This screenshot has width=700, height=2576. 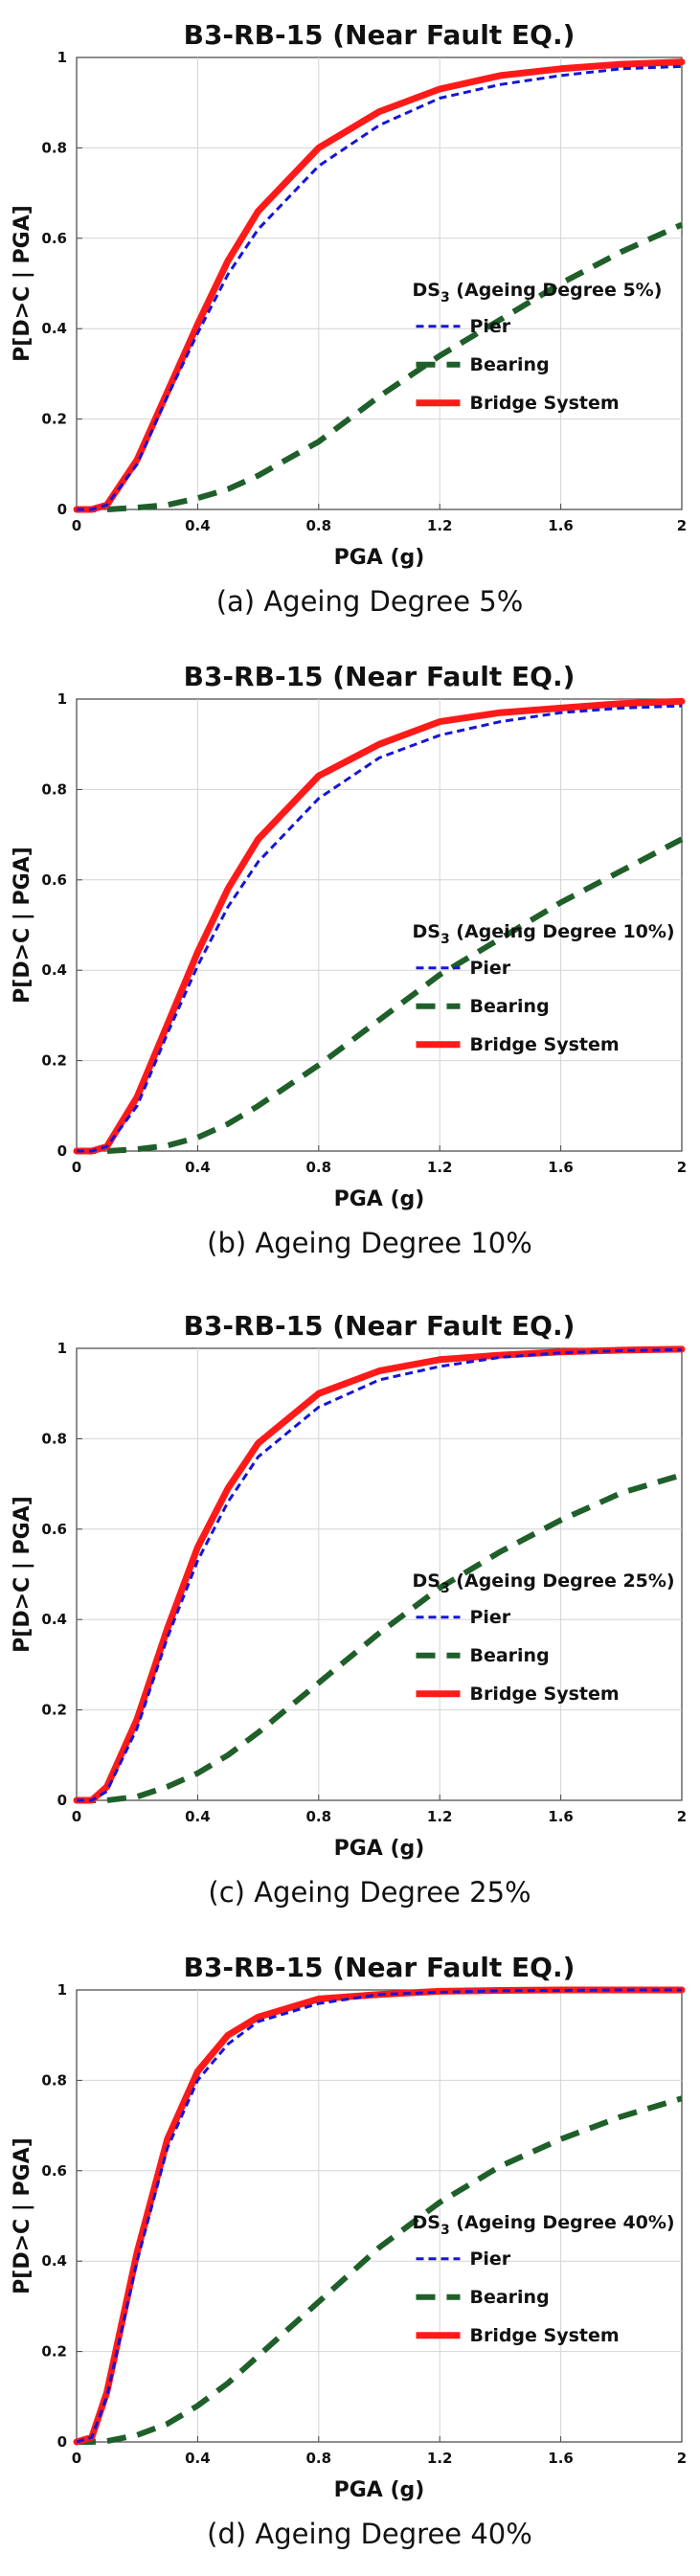 I want to click on legend-title: DS3 (Ageing Degree 10%), so click(x=543, y=934).